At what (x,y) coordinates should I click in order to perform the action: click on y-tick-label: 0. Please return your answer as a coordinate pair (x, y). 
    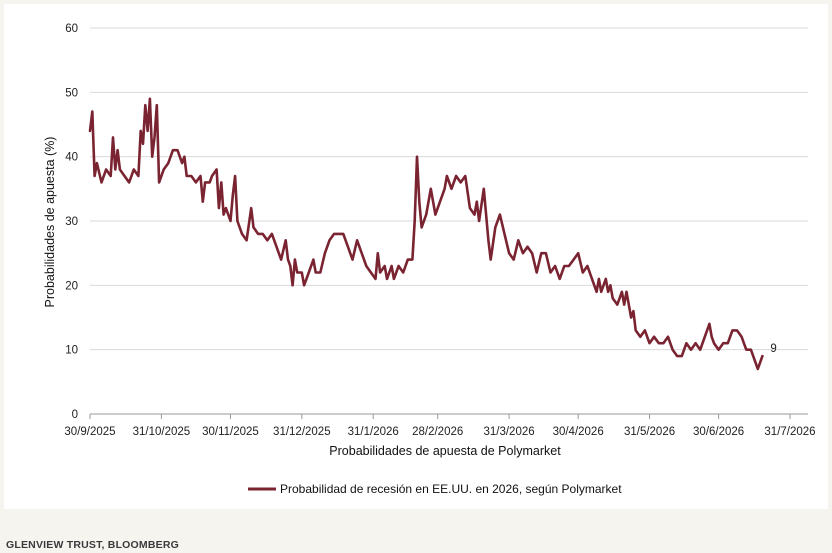
    Looking at the image, I should click on (75, 415).